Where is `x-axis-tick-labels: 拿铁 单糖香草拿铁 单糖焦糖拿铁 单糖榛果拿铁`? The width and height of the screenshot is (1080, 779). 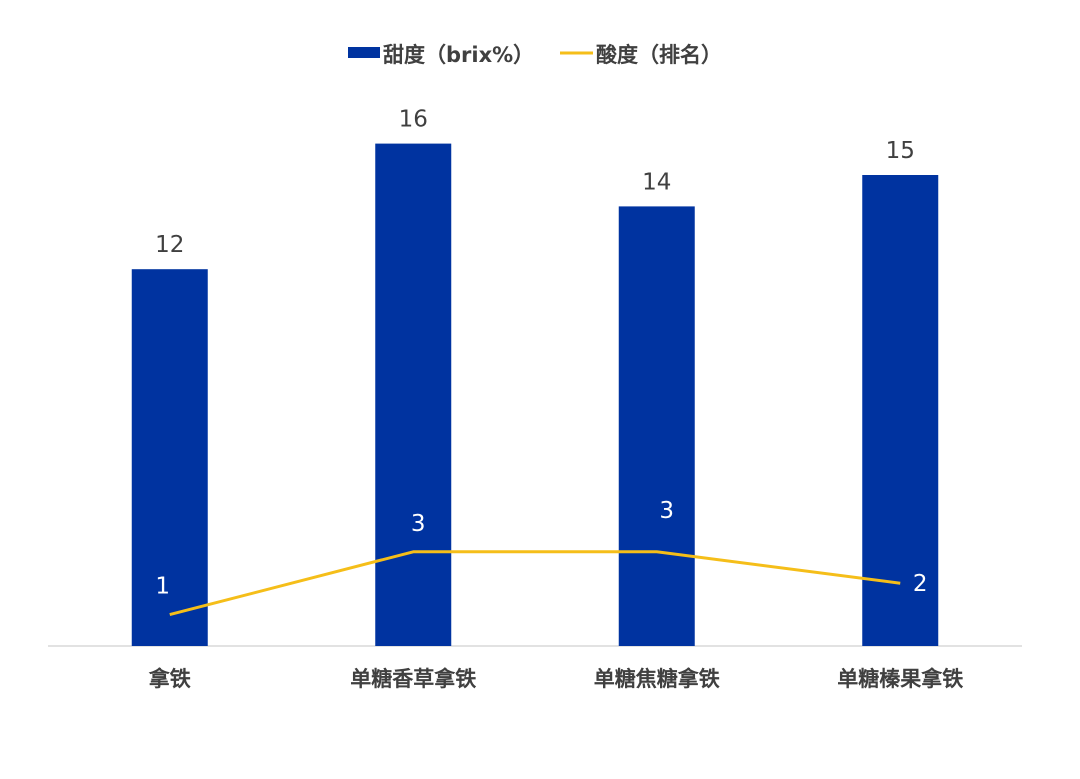
x-axis-tick-labels: 拿铁 单糖香草拿铁 单糖焦糖拿铁 单糖榛果拿铁 is located at coordinates (556, 679).